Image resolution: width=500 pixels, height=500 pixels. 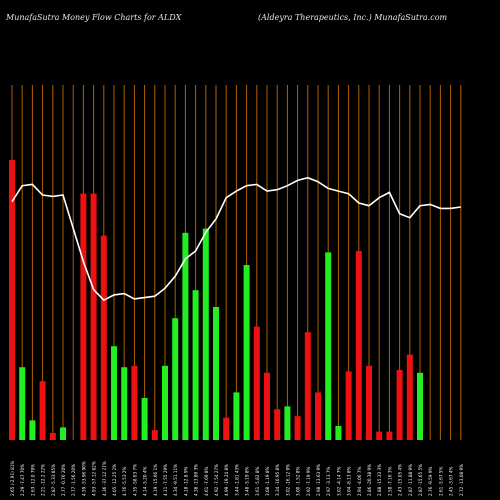 What do you see at coordinates (267, 481) in the screenshot?
I see `x-tick-label: 3.08 -1.19 8%` at bounding box center [267, 481].